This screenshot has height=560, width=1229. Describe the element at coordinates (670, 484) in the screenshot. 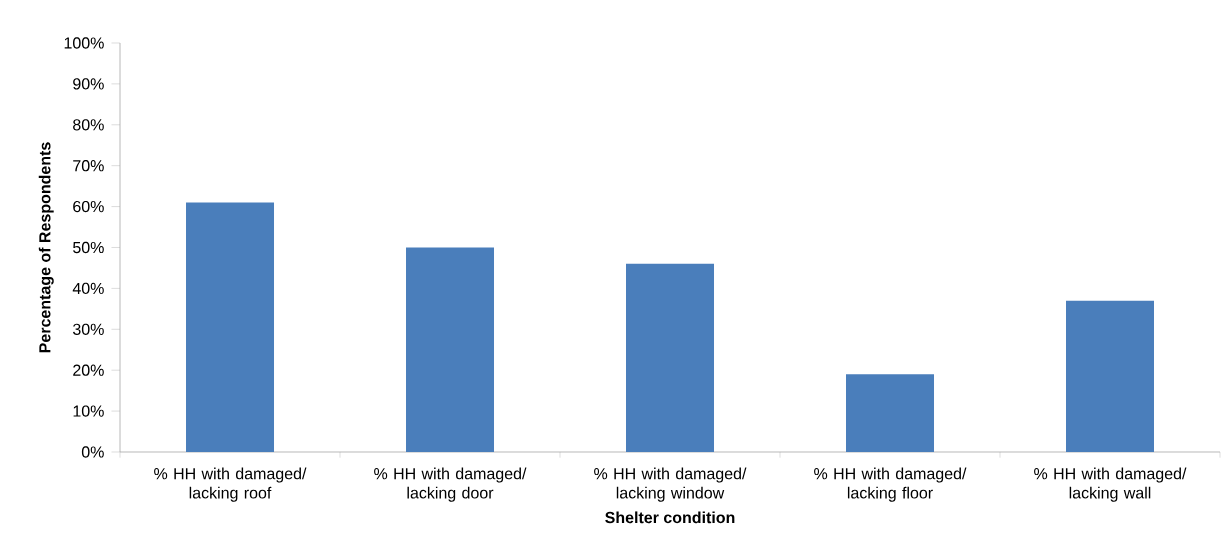

I see `x-tick-label: % HH with damaged/ lacking window` at that location.